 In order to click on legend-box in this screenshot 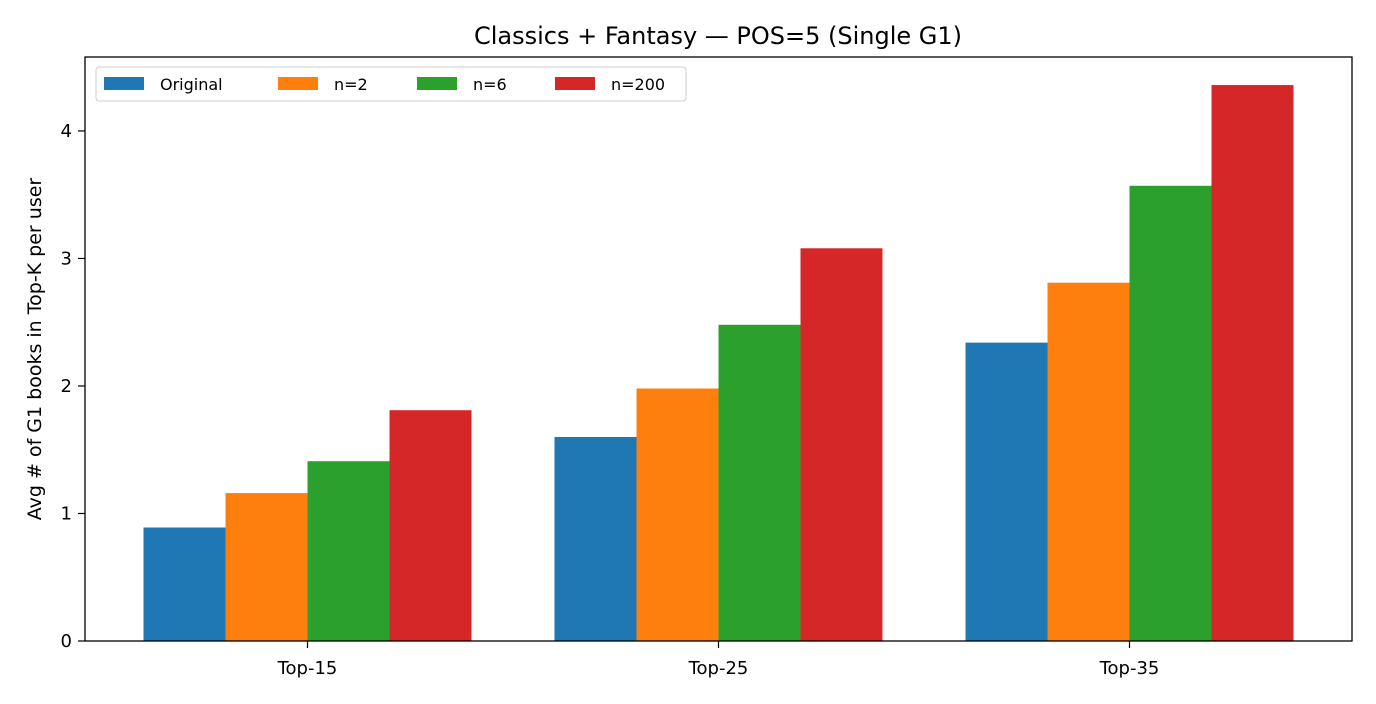, I will do `click(391, 84)`.